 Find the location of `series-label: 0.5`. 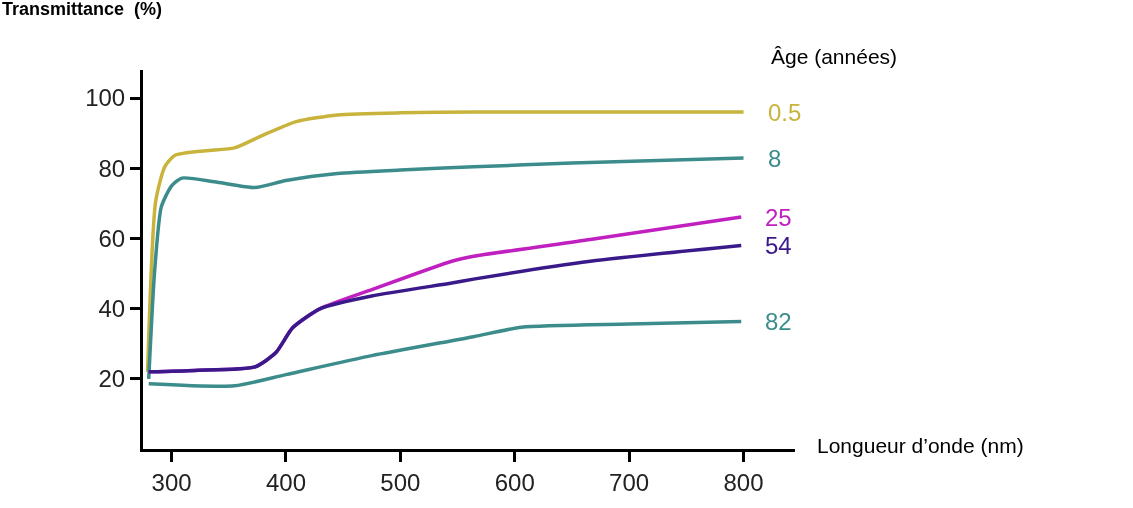

series-label: 0.5 is located at coordinates (785, 112).